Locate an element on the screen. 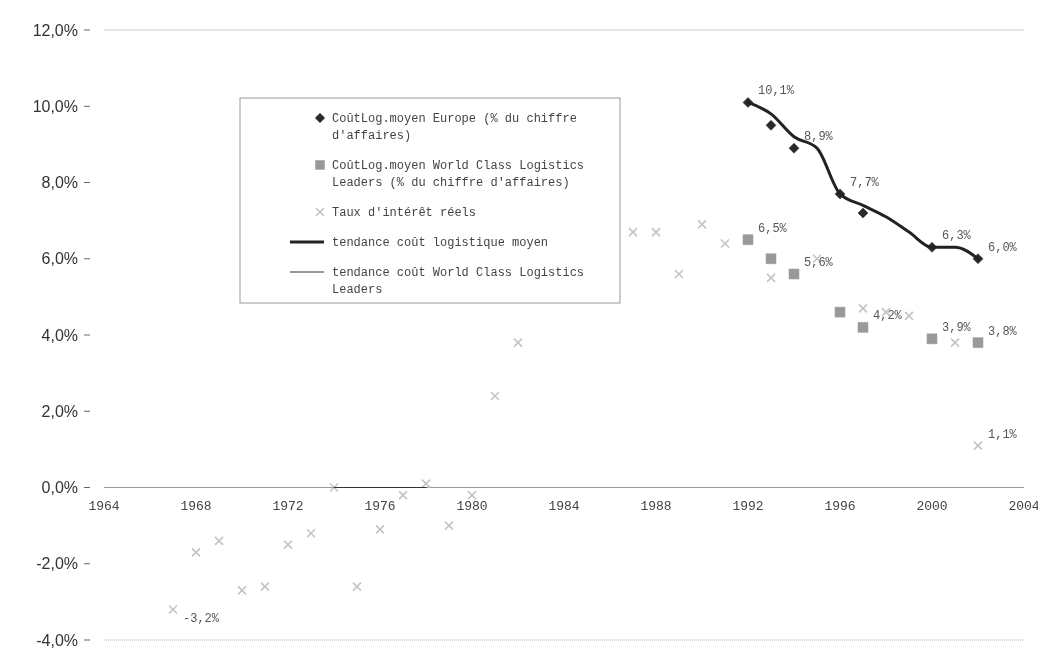 The height and width of the screenshot is (657, 1046). x-tick-label: 1984 is located at coordinates (564, 506).